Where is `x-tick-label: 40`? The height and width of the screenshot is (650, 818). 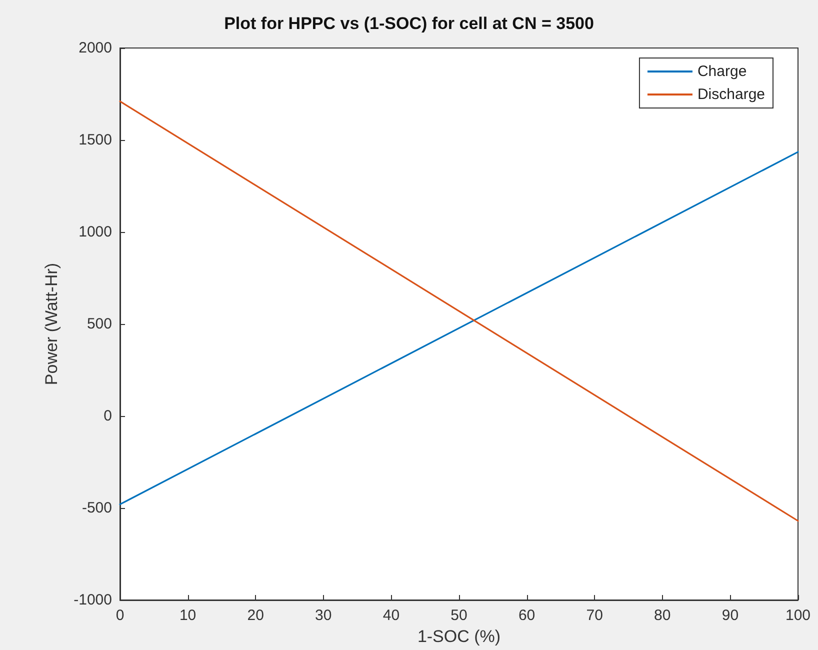 x-tick-label: 40 is located at coordinates (391, 615).